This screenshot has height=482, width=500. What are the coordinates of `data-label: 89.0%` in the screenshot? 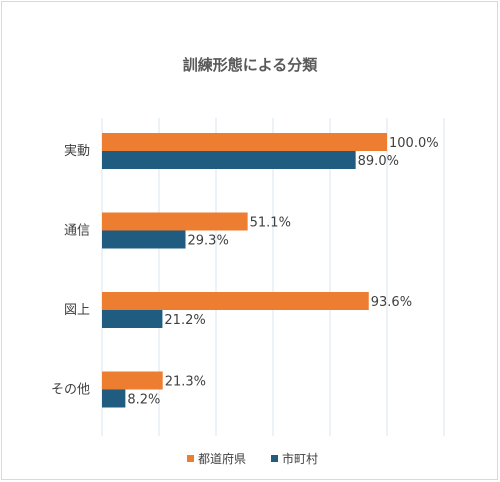 It's located at (378, 161).